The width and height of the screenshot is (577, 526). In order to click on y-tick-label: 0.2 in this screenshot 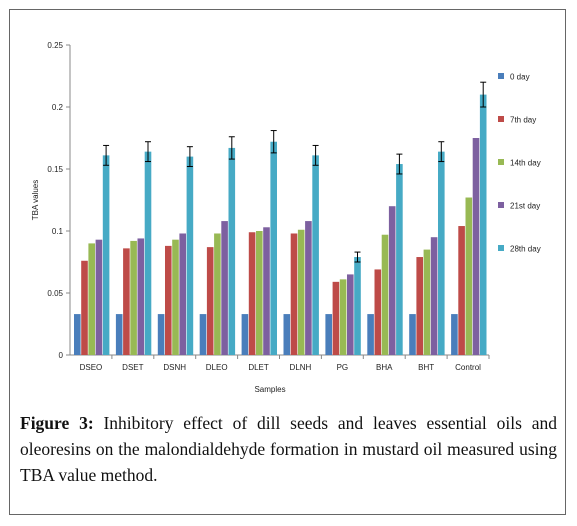, I will do `click(58, 107)`.